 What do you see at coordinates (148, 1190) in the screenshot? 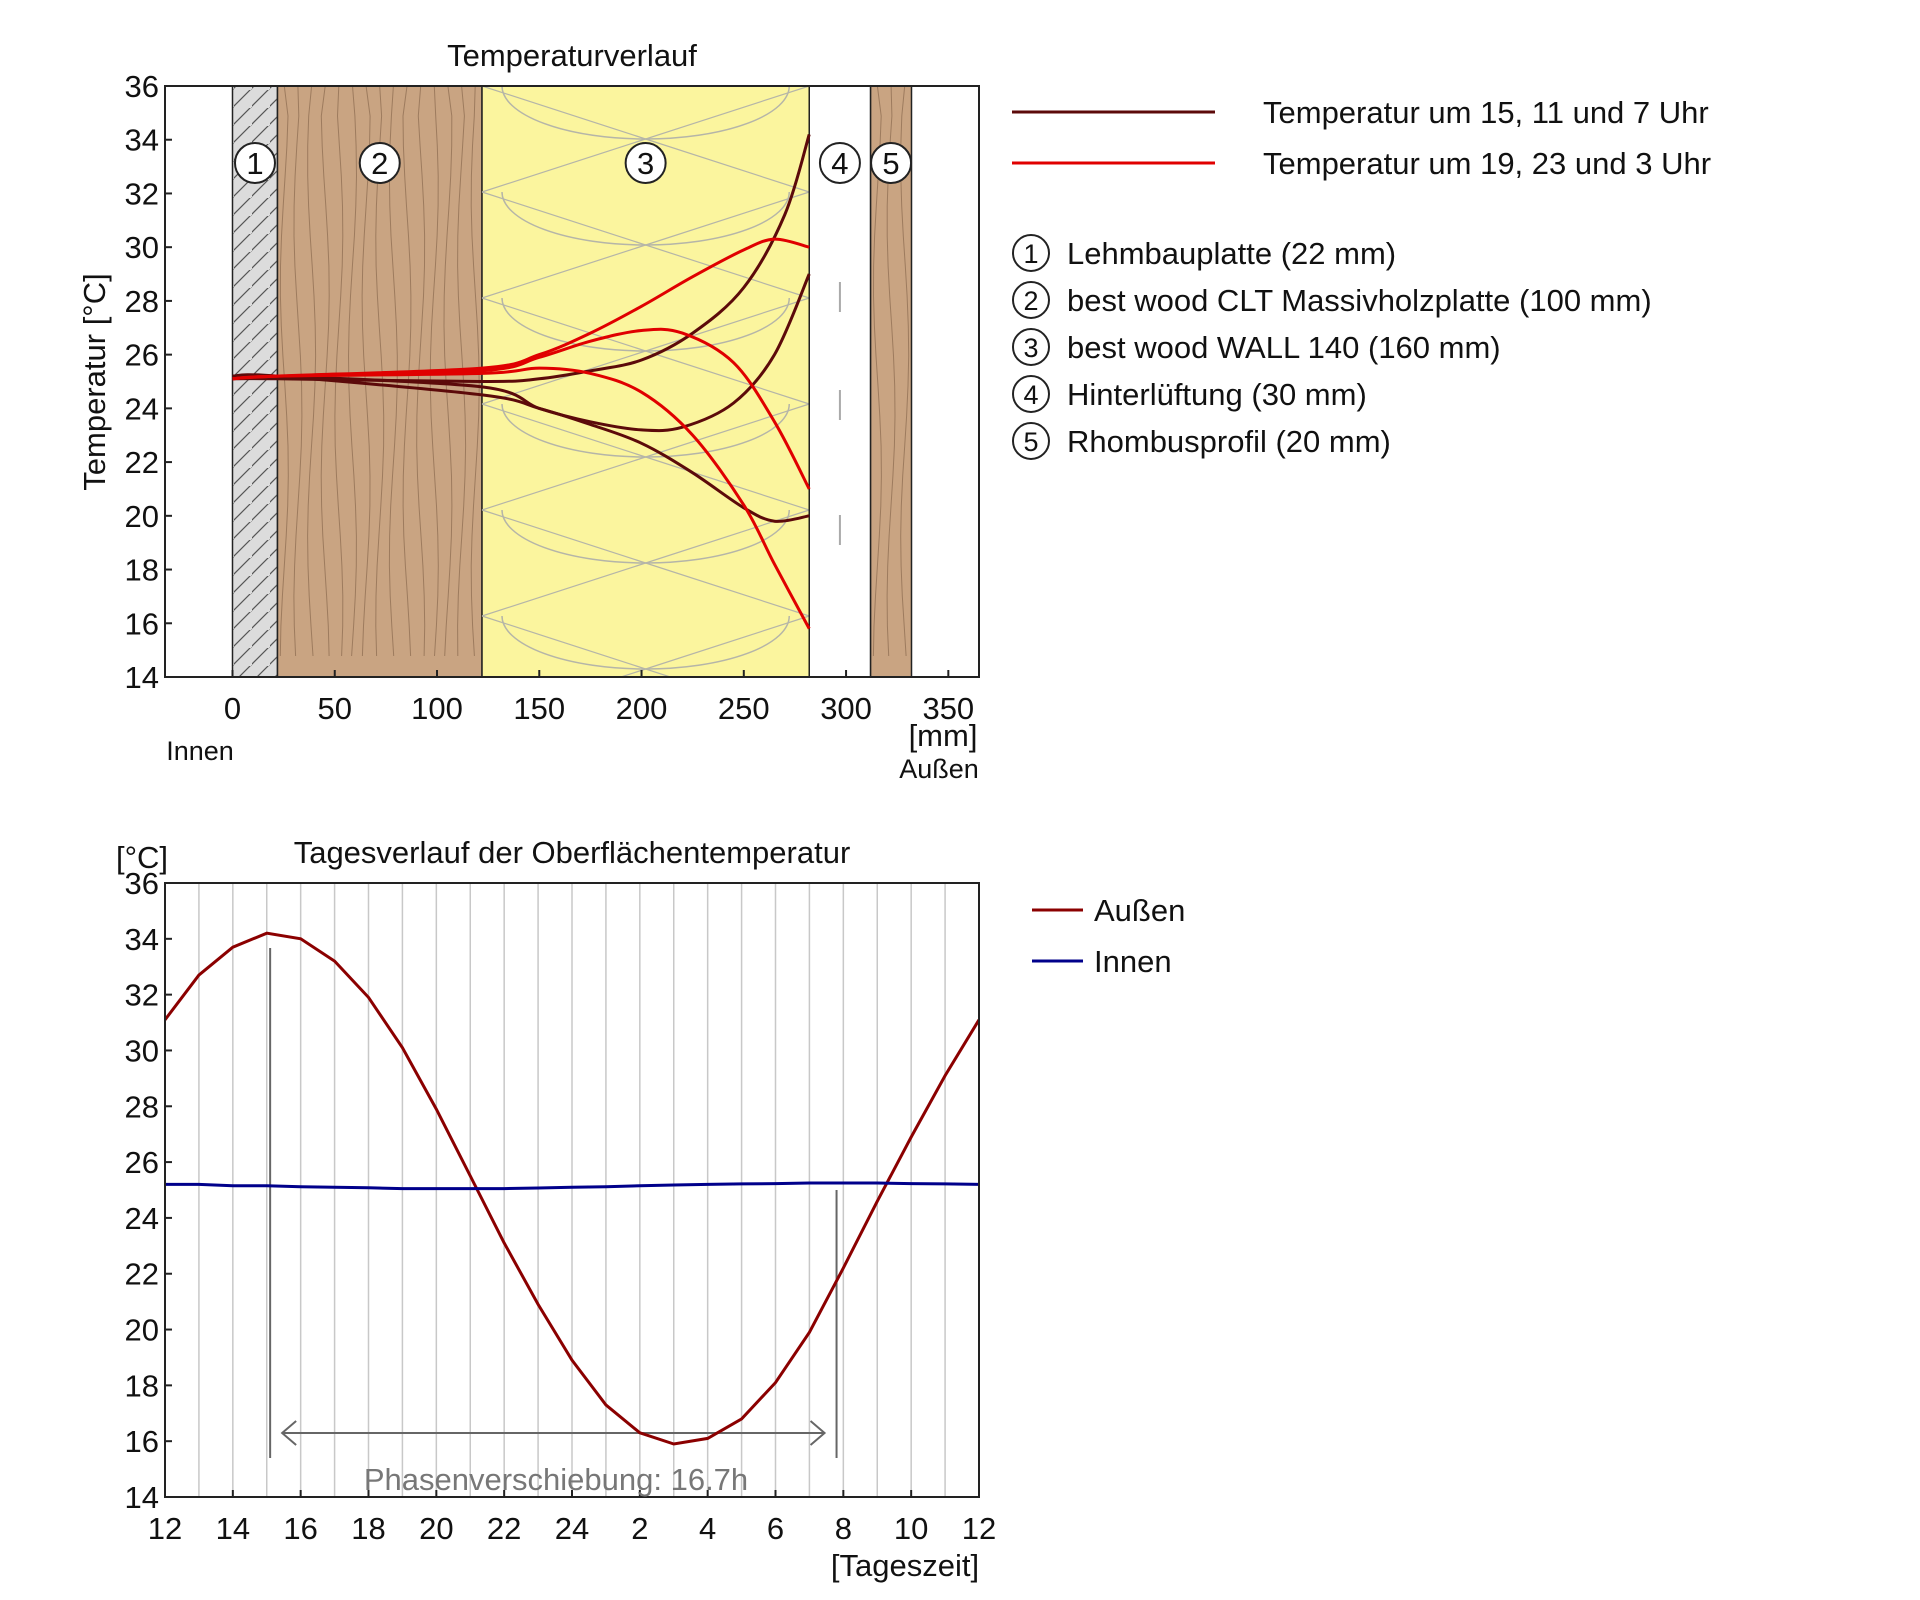
I see `chart2-y-axis: 14 16 18 20 22 24 26 28 30 32 34 36` at bounding box center [148, 1190].